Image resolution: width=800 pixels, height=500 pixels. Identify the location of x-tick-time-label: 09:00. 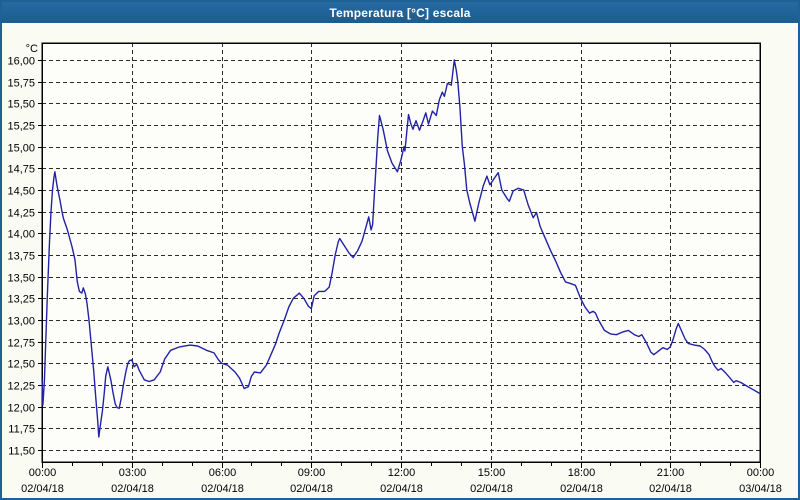
(312, 473).